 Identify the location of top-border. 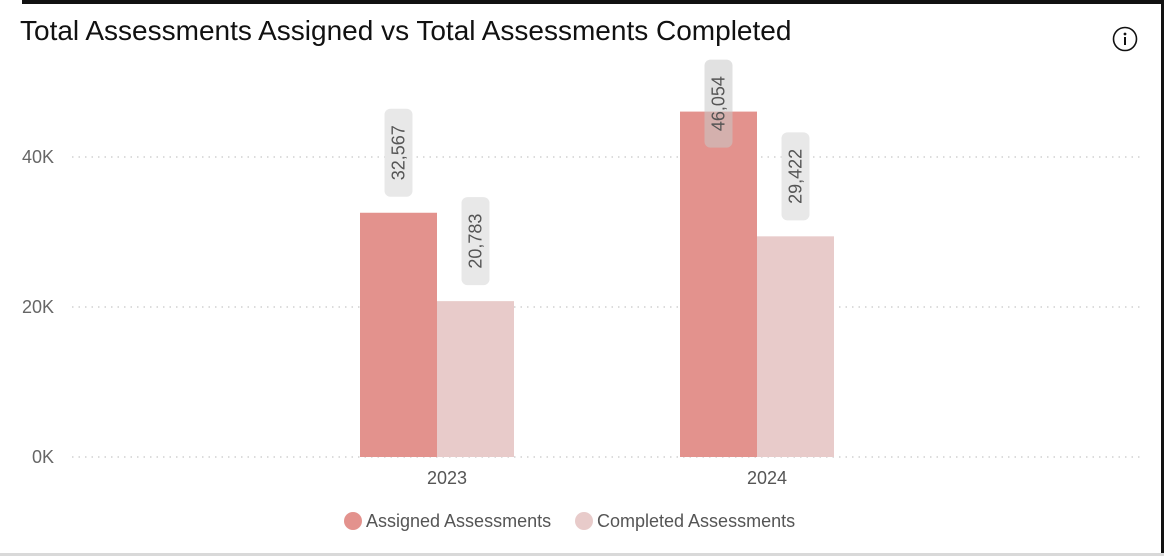
(593, 2).